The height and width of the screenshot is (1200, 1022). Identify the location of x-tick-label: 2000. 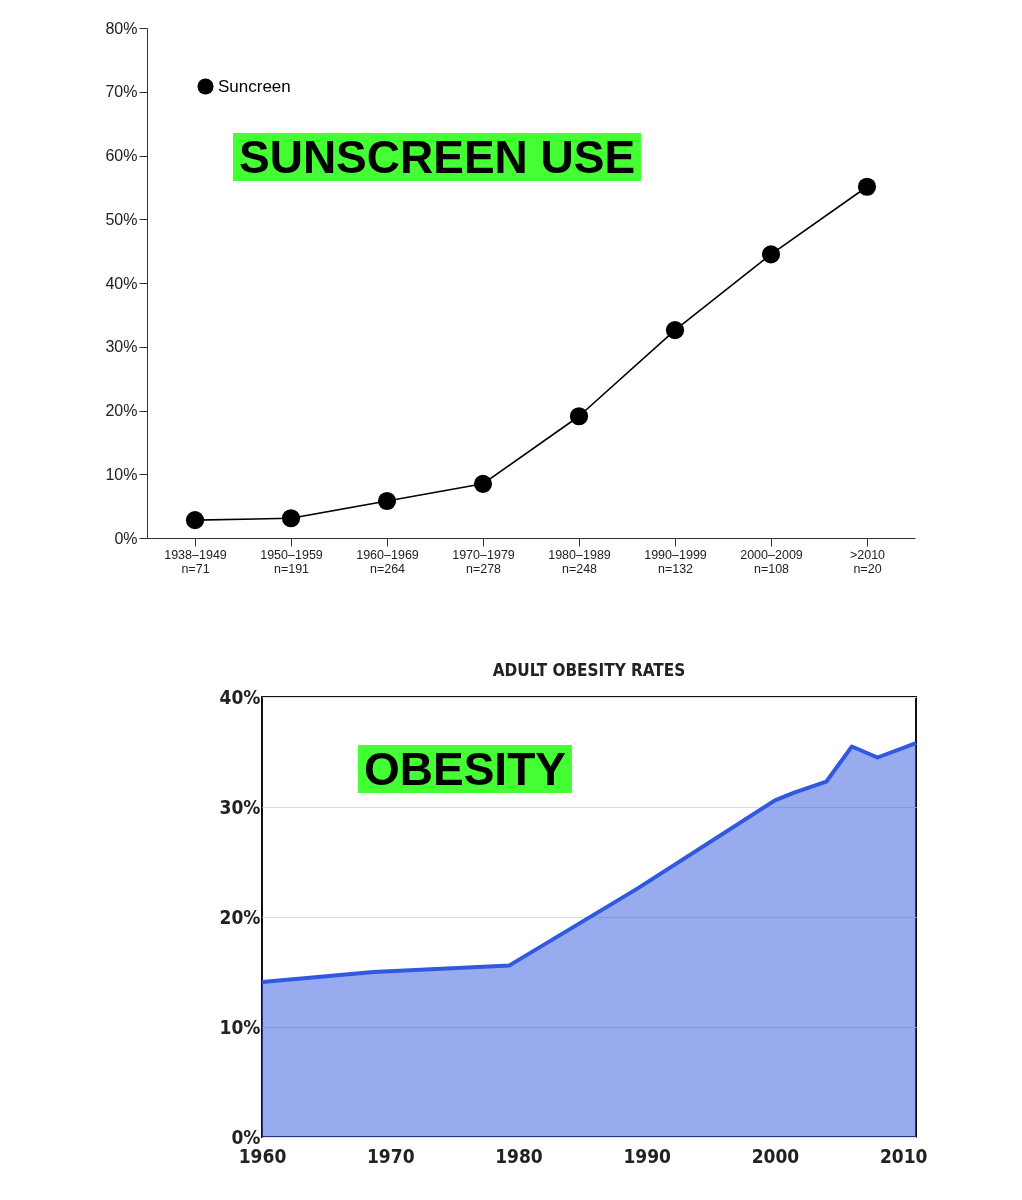
(775, 1155).